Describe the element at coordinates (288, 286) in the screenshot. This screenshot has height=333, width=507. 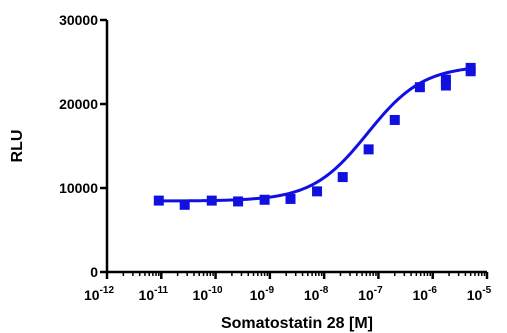
I see `x-axis: 10⁻¹² 10⁻¹¹ 10⁻¹⁰ 10⁻⁹ 10⁻⁸ 10⁻⁷ 10⁻⁶ 10⁻⁵` at that location.